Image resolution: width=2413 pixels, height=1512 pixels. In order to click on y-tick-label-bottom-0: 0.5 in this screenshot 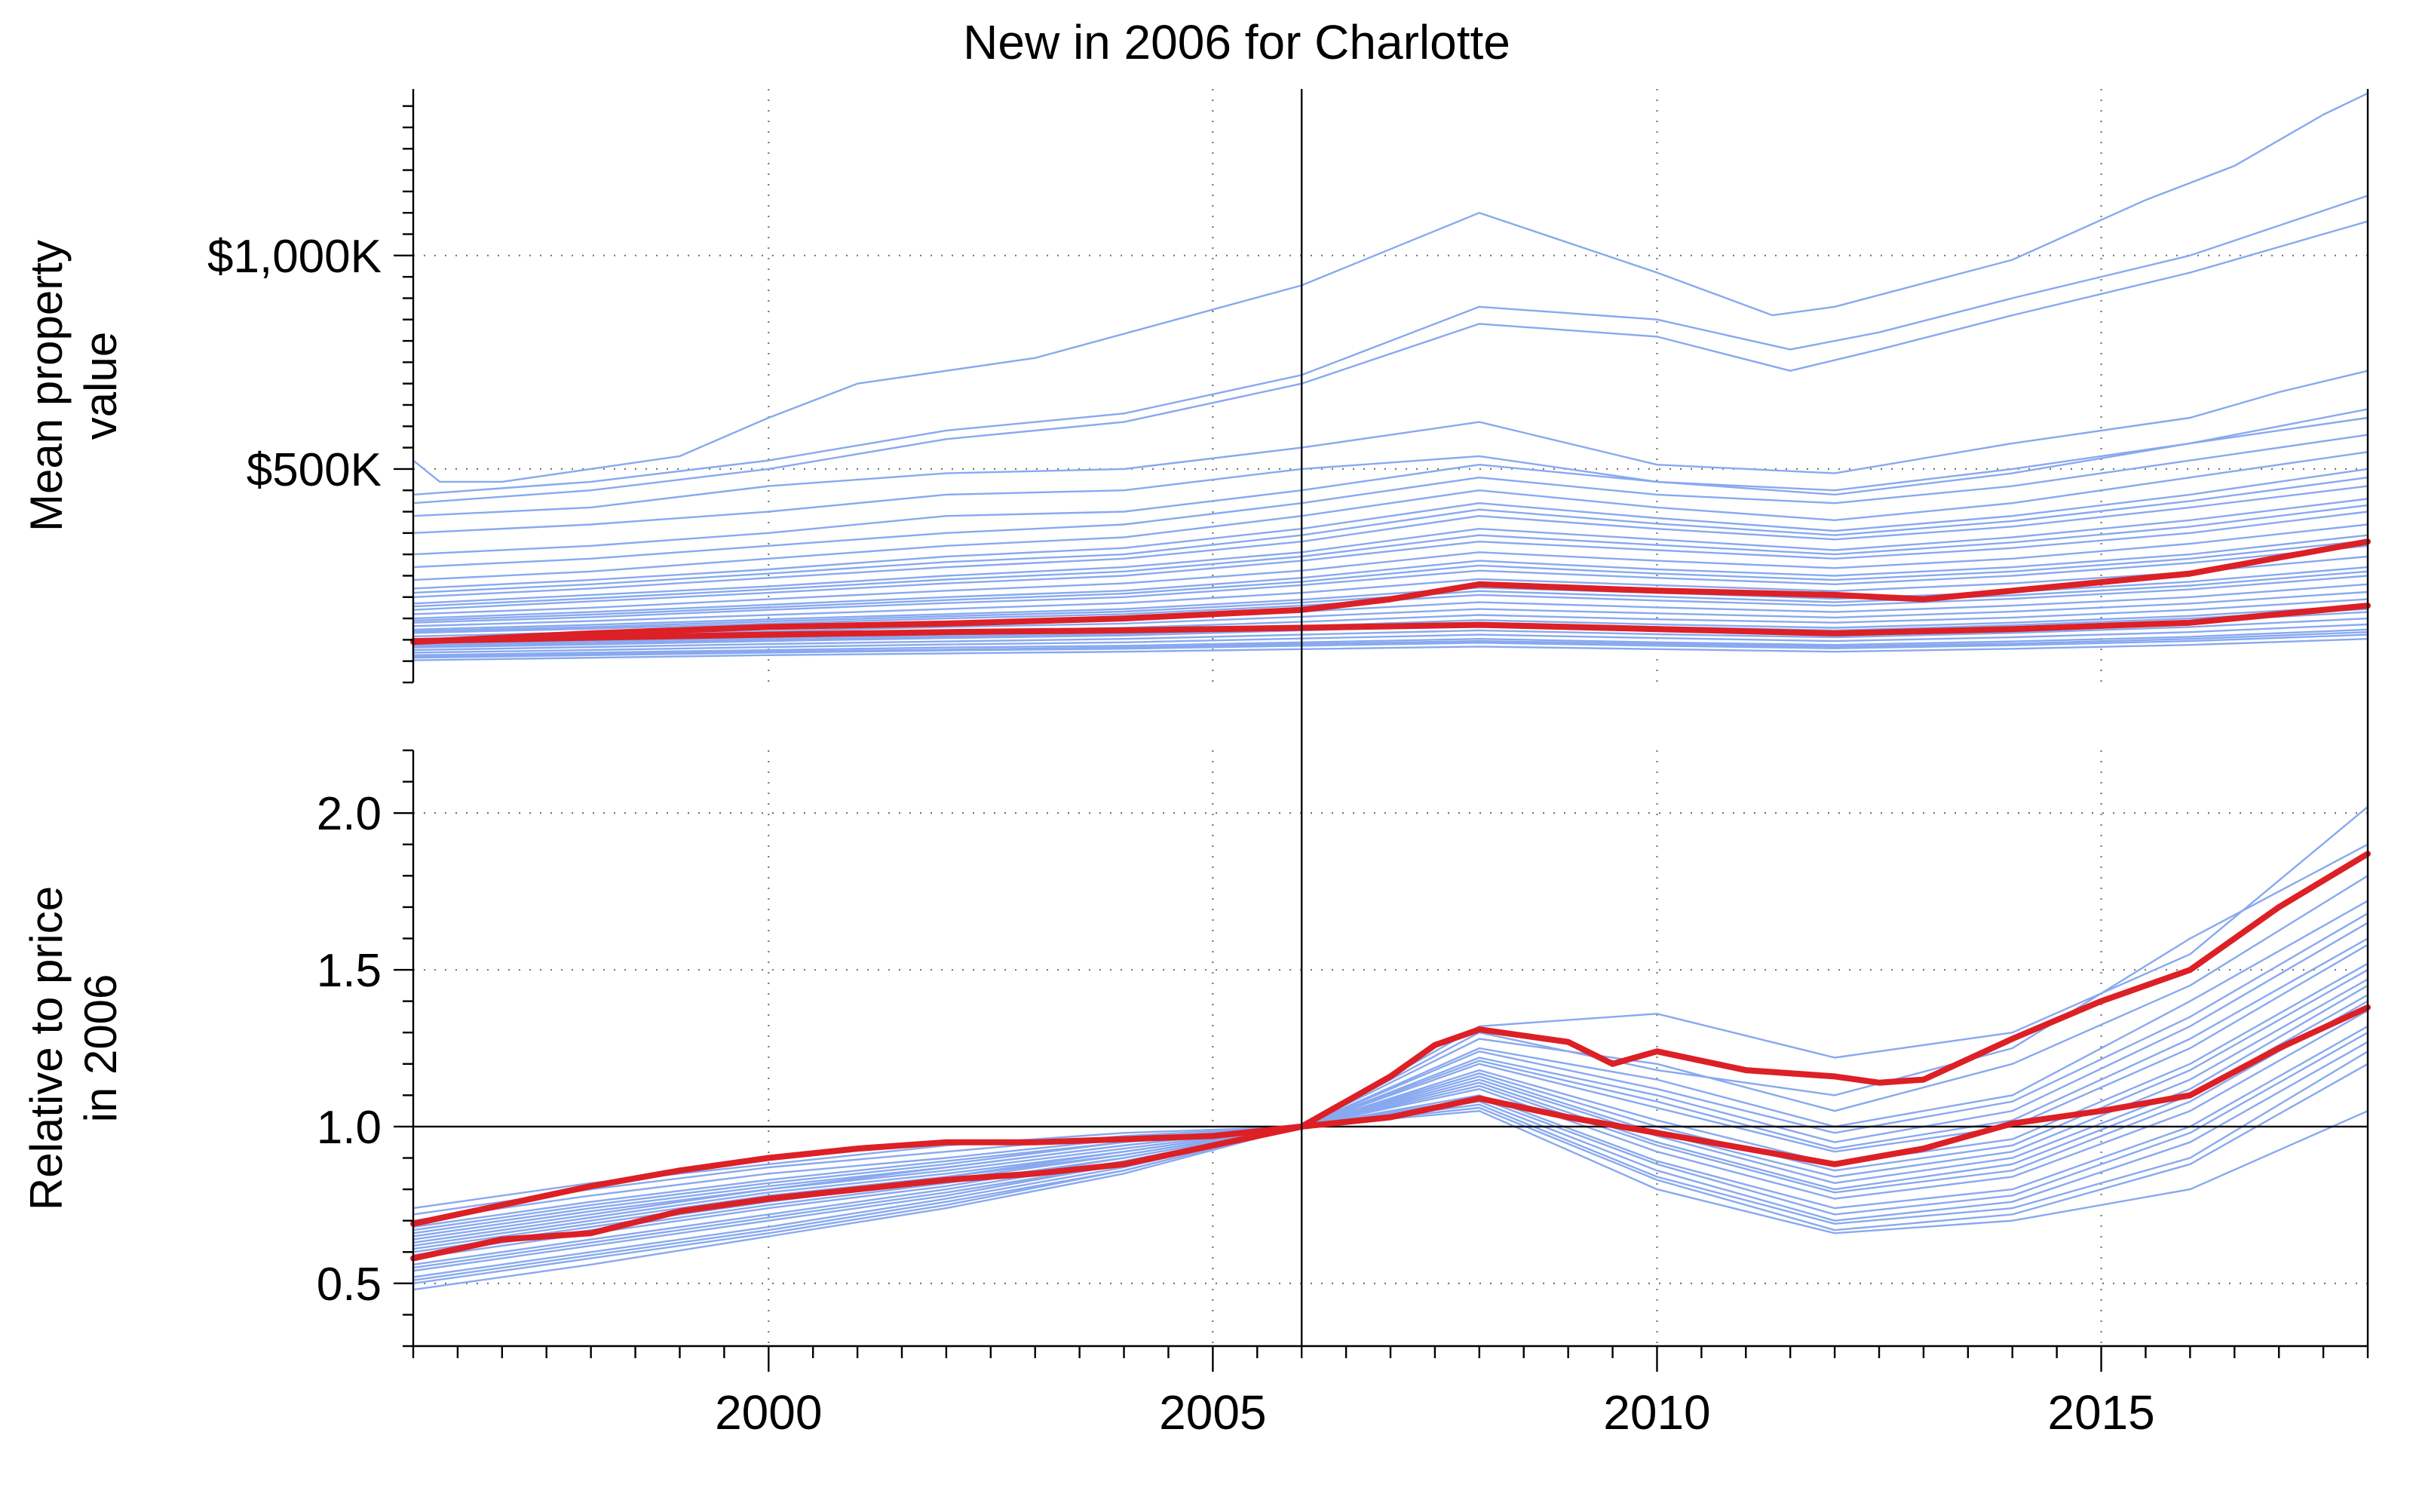, I will do `click(349, 1285)`.